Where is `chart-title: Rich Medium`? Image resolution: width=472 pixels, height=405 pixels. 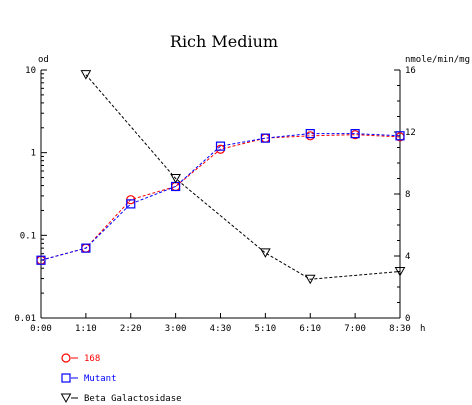
chart-title: Rich Medium is located at coordinates (224, 41).